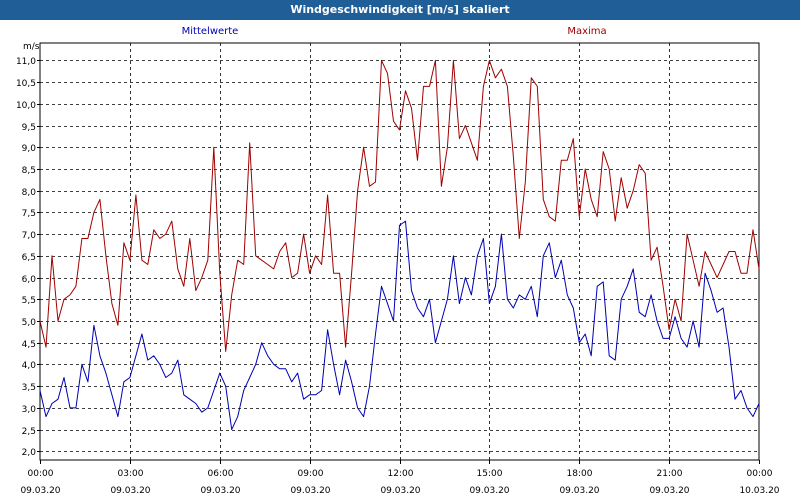  Describe the element at coordinates (29, 193) in the screenshot. I see `y-tick-label: 8,0` at that location.